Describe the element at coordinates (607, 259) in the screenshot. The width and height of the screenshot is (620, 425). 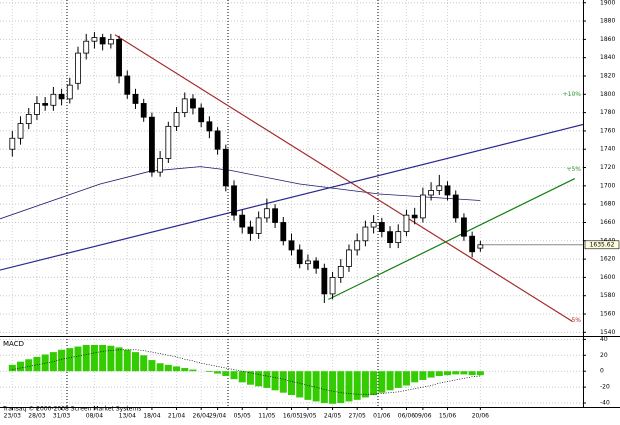
I see `y-tick-label: 1620` at that location.